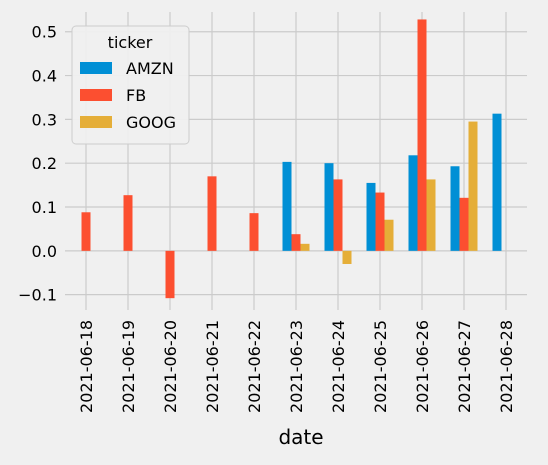 This screenshot has width=548, height=465. Describe the element at coordinates (464, 366) in the screenshot. I see `x-tick-label: 2021-06-27` at that location.